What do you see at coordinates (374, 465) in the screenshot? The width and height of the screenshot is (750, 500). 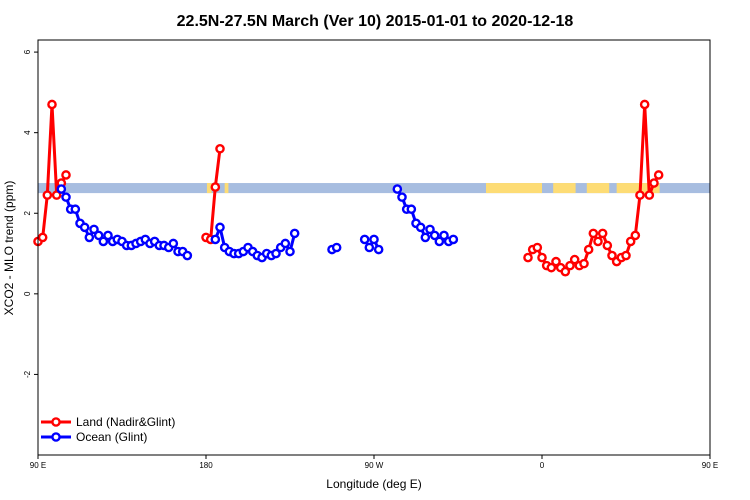 I see `x-tick-label: 90 W` at bounding box center [374, 465].